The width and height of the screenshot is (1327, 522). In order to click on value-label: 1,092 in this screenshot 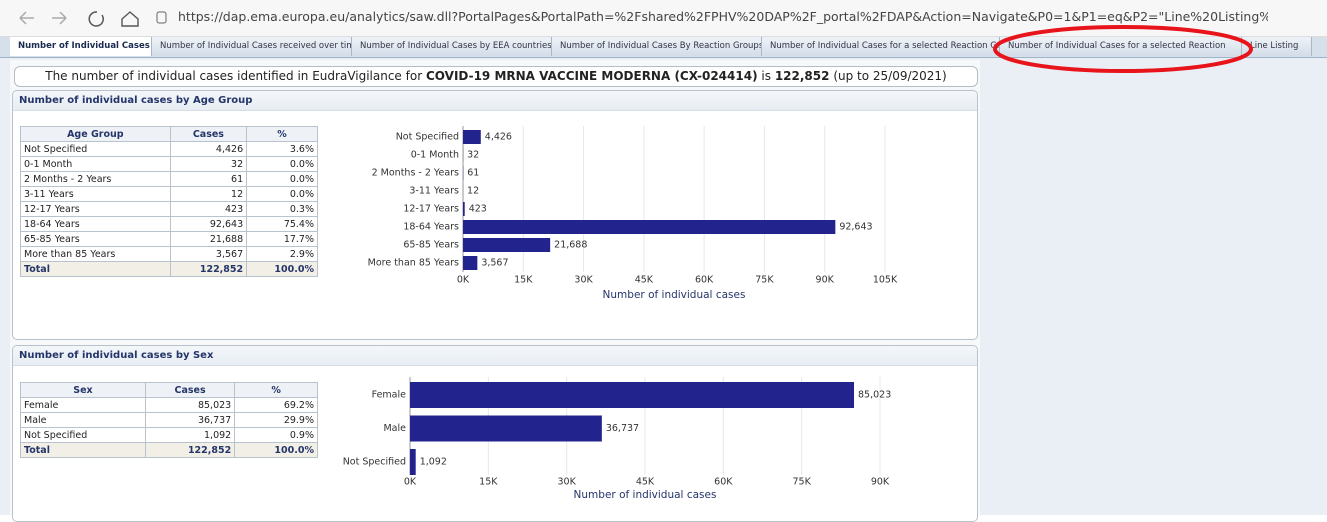, I will do `click(433, 462)`.